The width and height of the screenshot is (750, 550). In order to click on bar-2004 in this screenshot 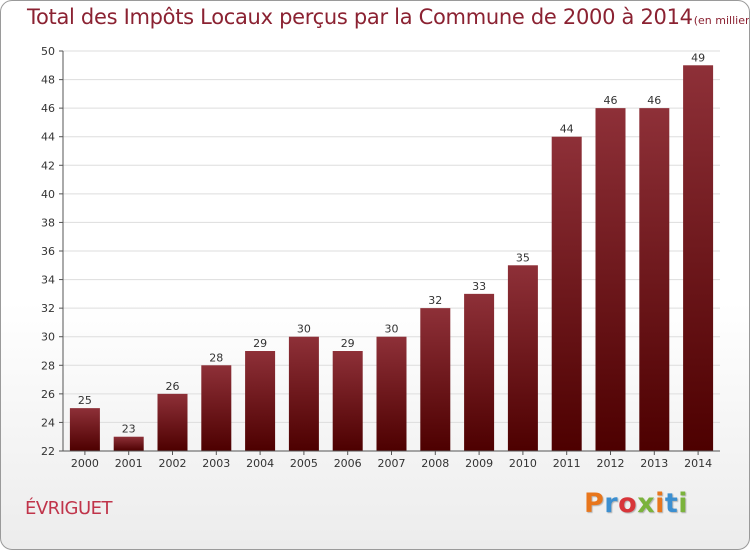, I will do `click(260, 401)`.